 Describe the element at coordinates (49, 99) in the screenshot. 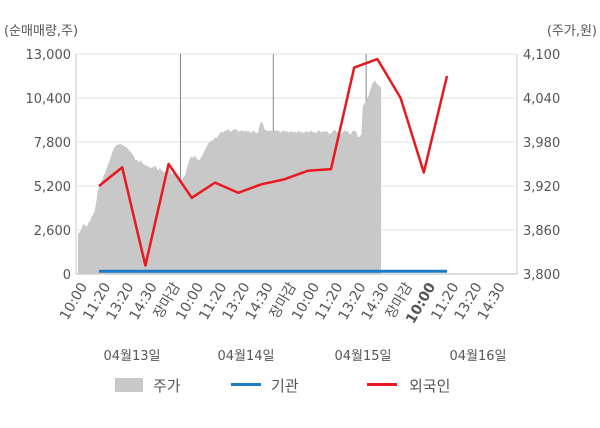

I see `left-tick-label: 10,400` at that location.